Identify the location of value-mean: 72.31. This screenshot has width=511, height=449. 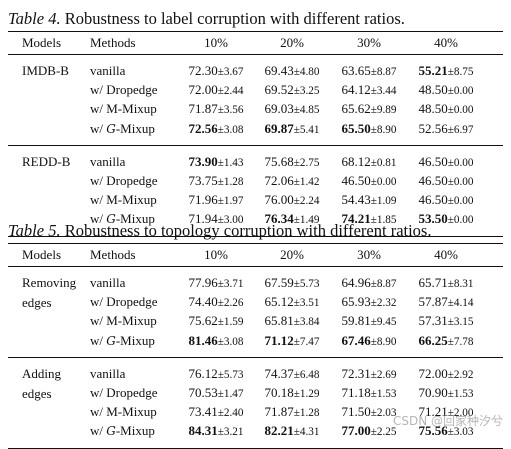
(356, 373).